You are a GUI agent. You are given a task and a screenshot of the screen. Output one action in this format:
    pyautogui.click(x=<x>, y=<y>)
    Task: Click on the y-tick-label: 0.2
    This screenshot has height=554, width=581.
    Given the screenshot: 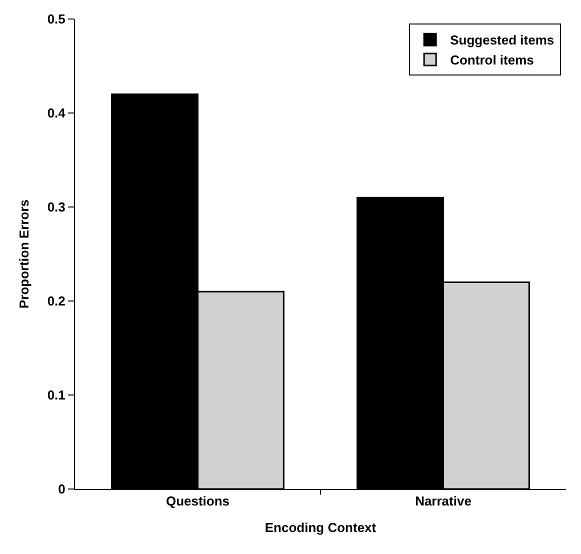 What is the action you would take?
    pyautogui.click(x=56, y=301)
    